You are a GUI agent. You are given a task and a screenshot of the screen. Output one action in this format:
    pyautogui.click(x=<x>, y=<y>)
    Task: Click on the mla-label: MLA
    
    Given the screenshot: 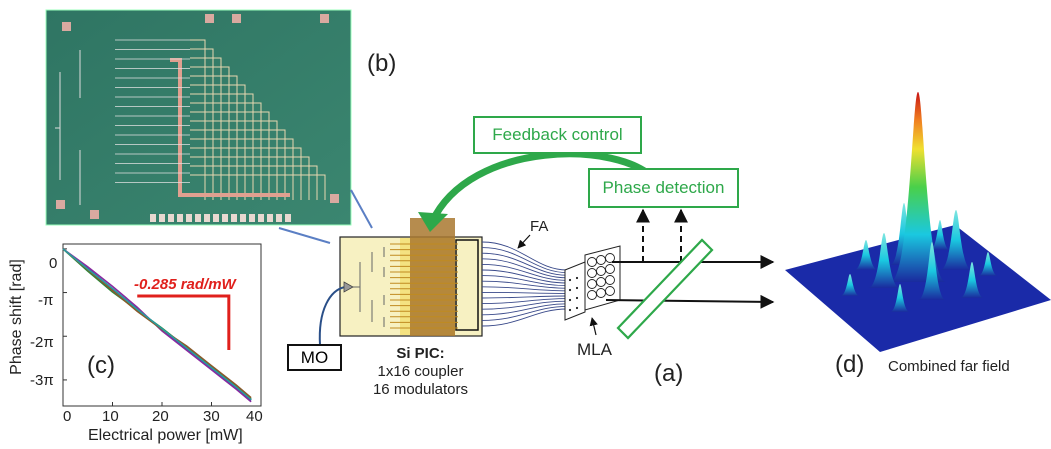 What is the action you would take?
    pyautogui.click(x=594, y=349)
    